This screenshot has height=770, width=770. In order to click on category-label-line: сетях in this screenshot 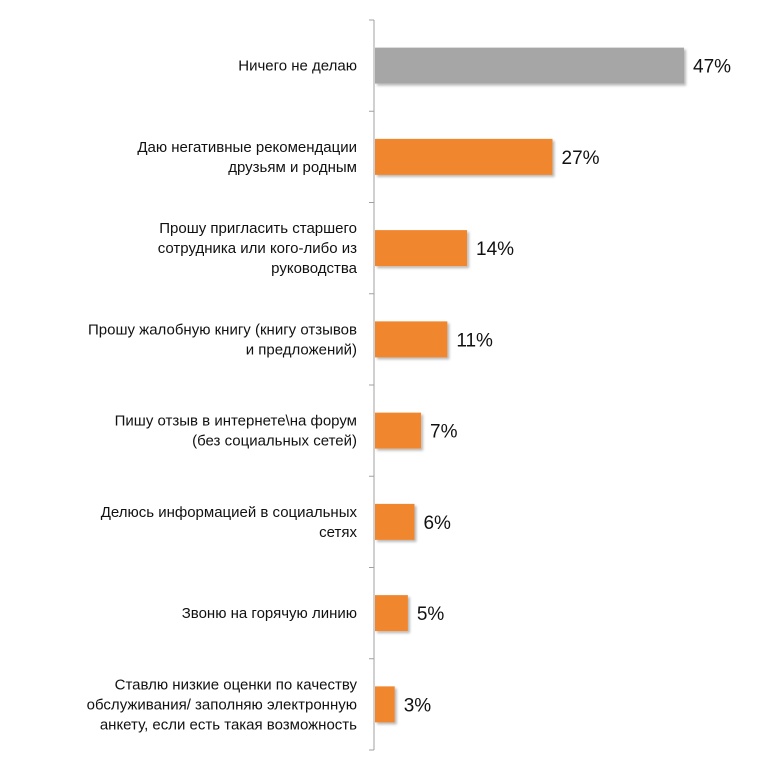, I will do `click(338, 532)`.